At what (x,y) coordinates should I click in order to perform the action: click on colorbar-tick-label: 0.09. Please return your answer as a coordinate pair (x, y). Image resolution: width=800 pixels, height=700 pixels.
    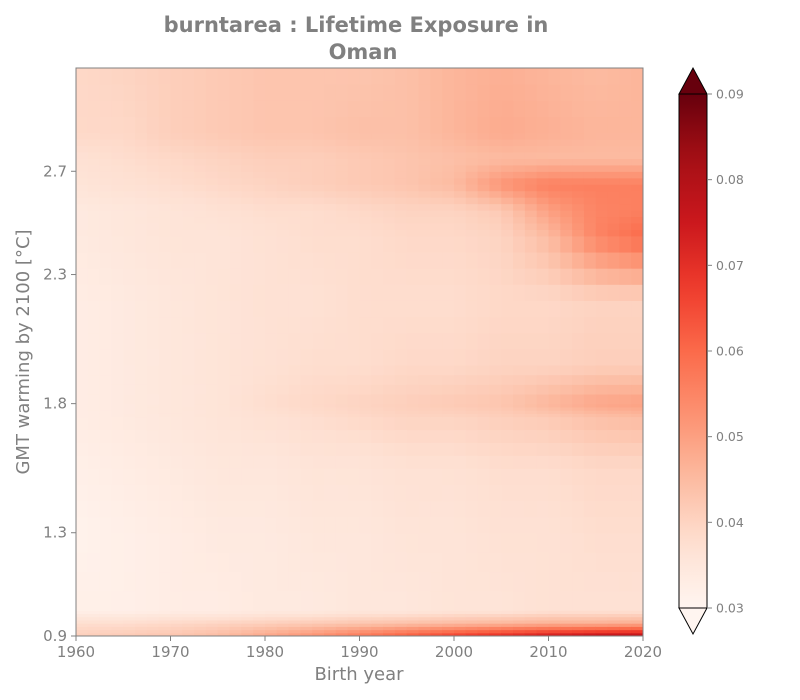
    Looking at the image, I should click on (730, 94).